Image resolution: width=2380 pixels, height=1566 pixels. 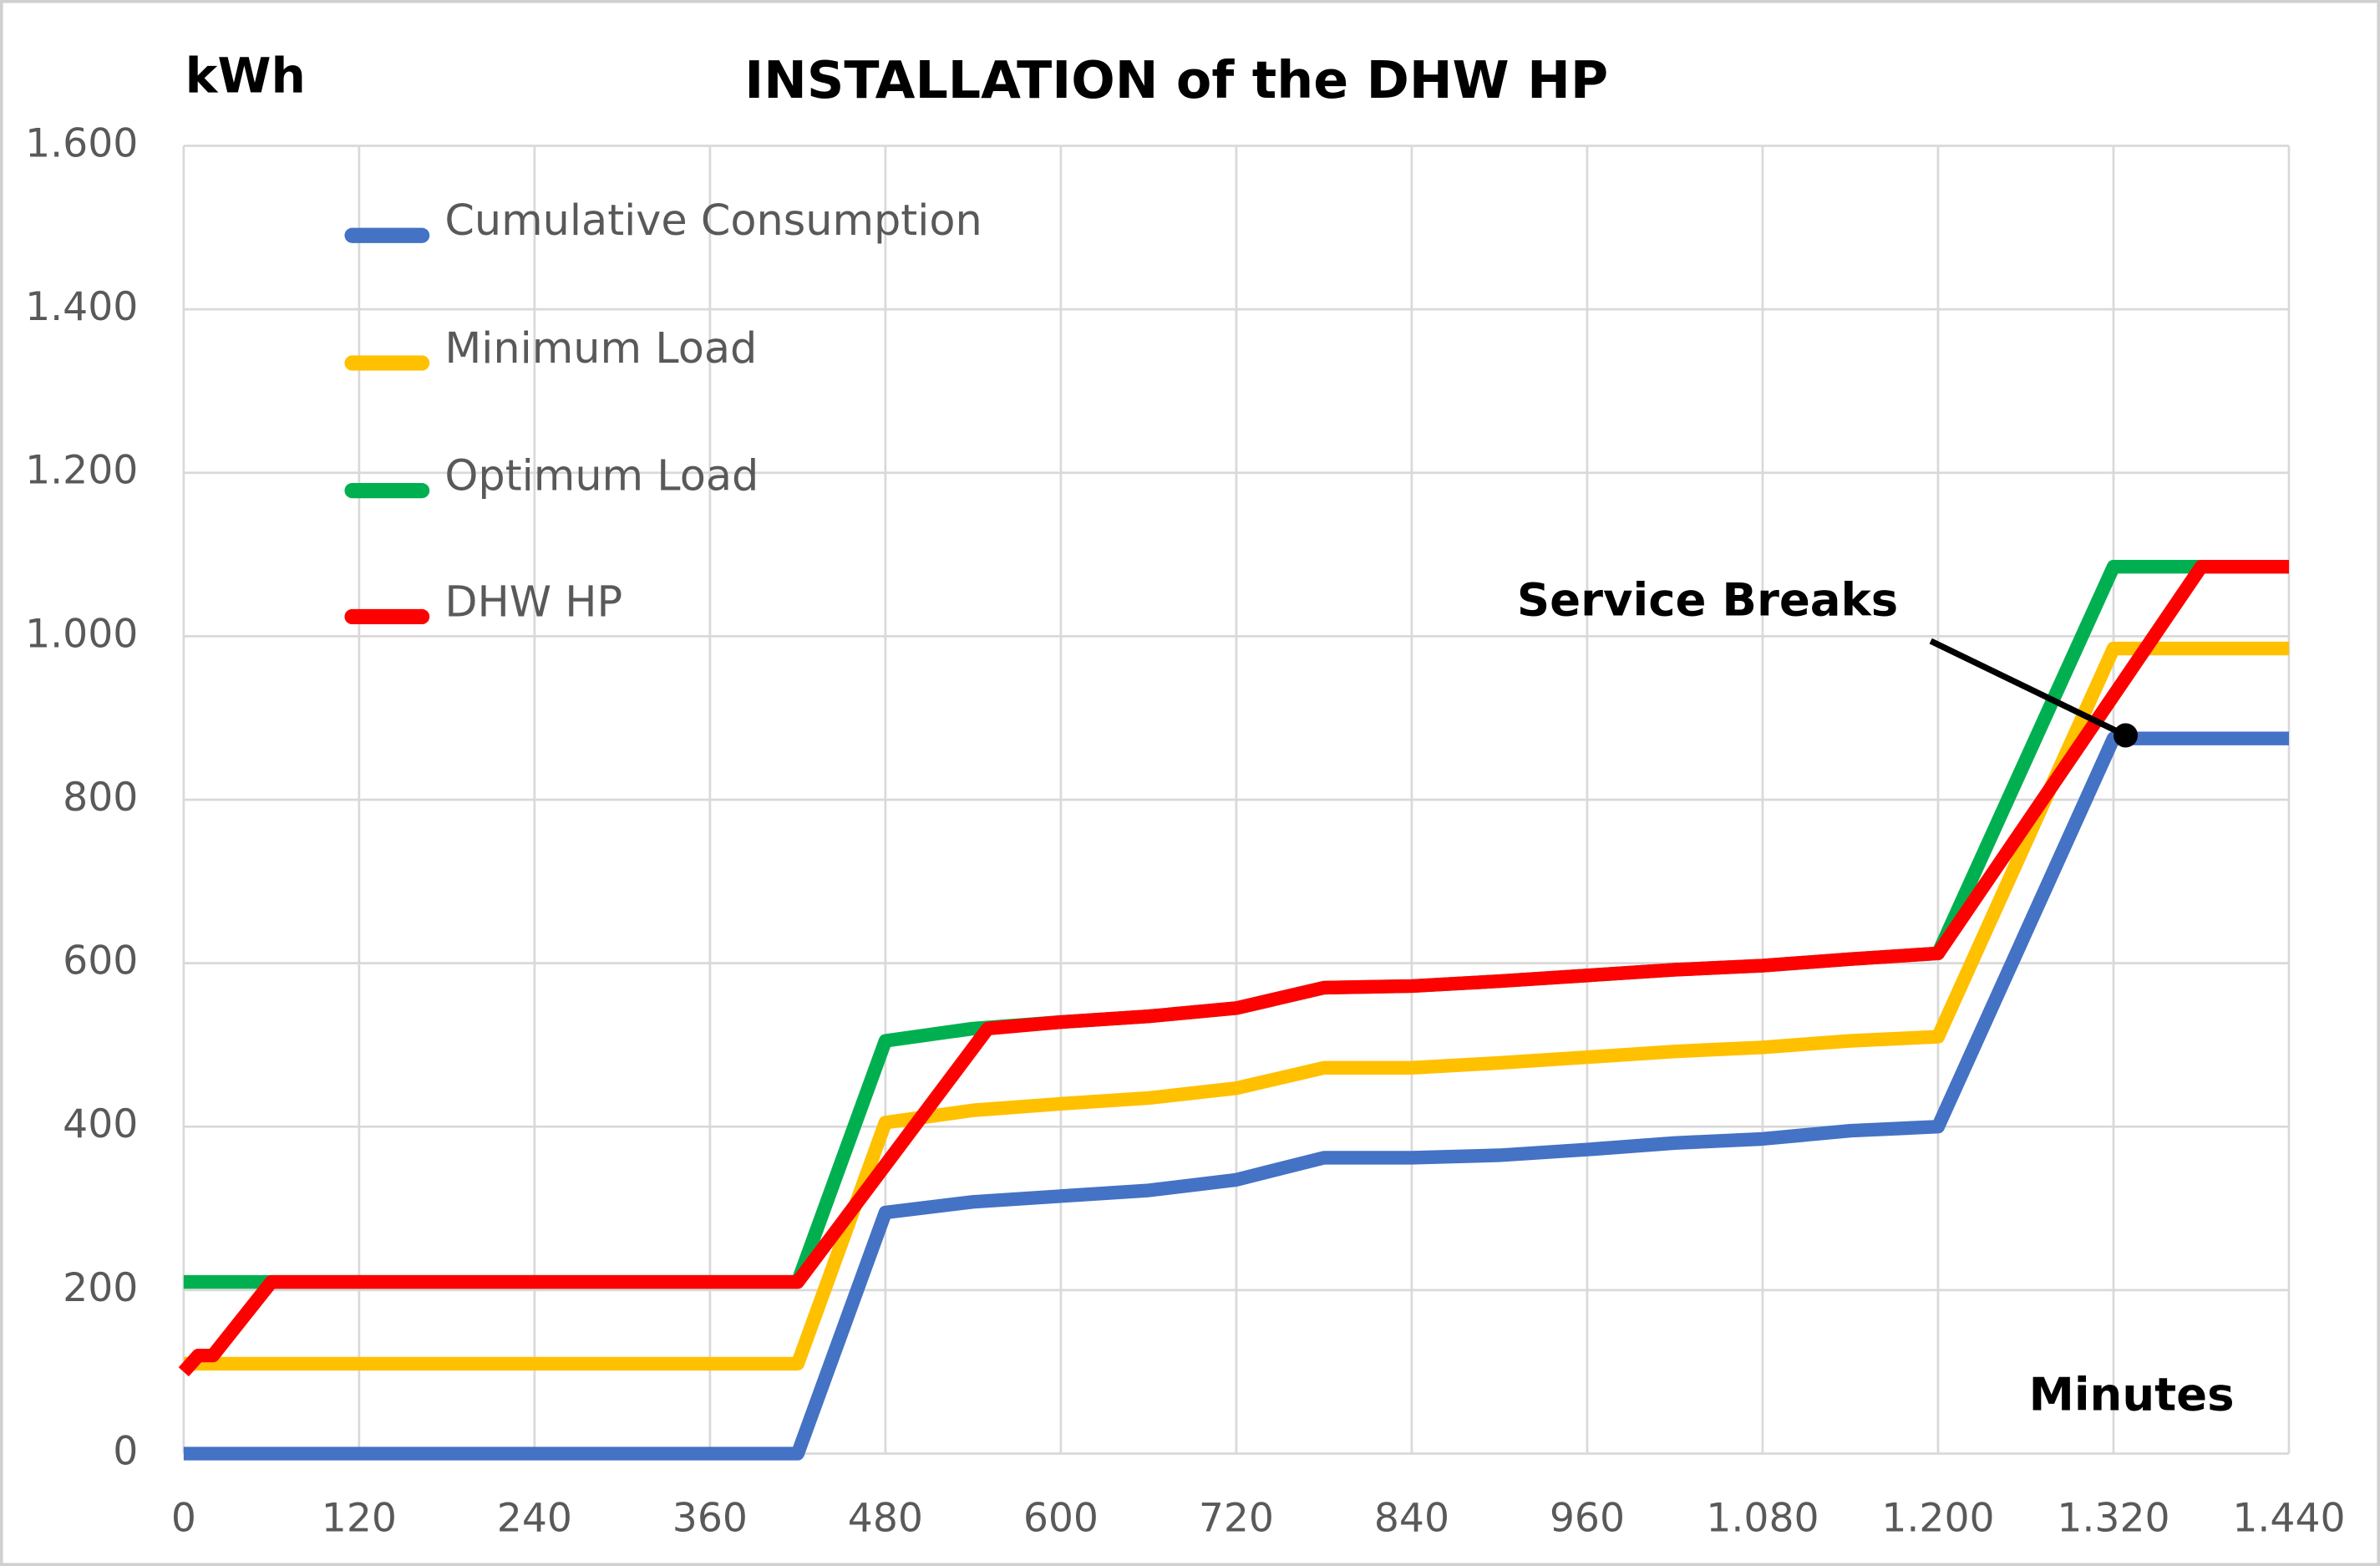 What do you see at coordinates (533, 601) in the screenshot?
I see `legend-label: DHW HP` at bounding box center [533, 601].